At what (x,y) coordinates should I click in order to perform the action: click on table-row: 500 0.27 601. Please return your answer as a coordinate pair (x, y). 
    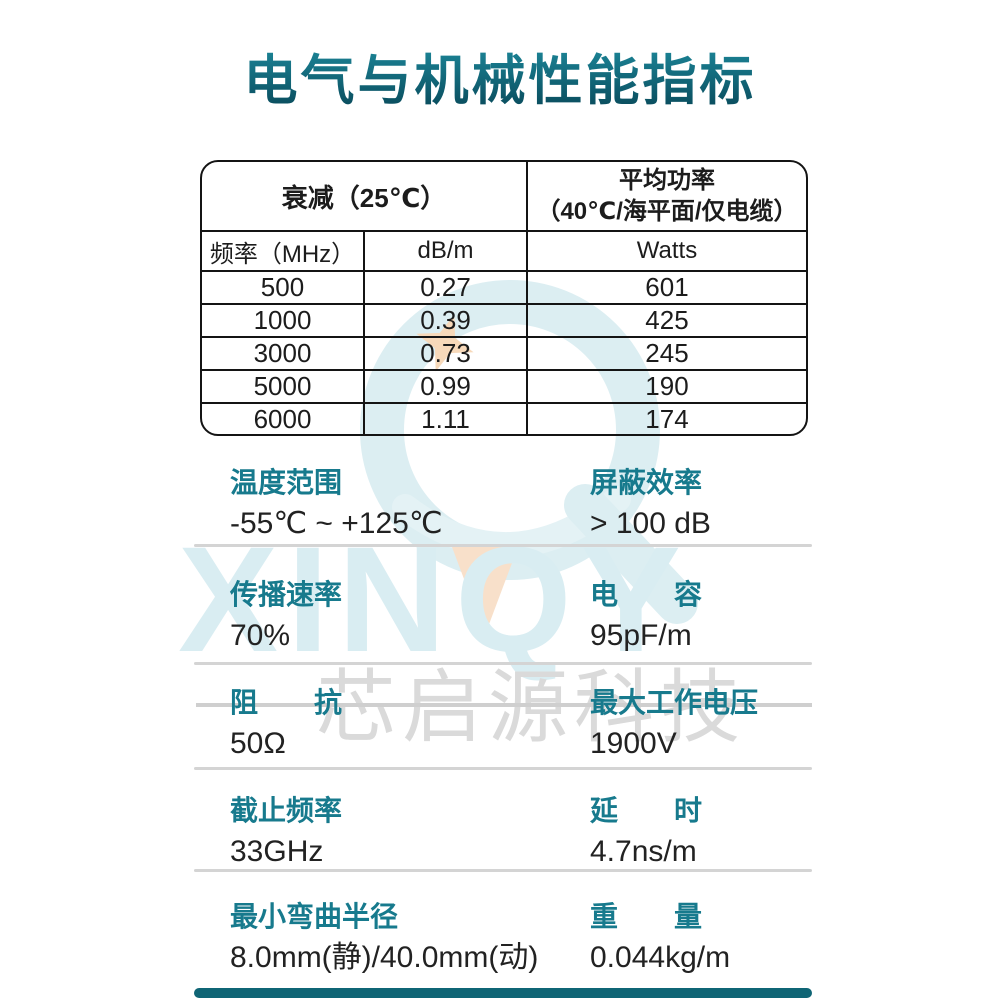
    Looking at the image, I should click on (504, 287).